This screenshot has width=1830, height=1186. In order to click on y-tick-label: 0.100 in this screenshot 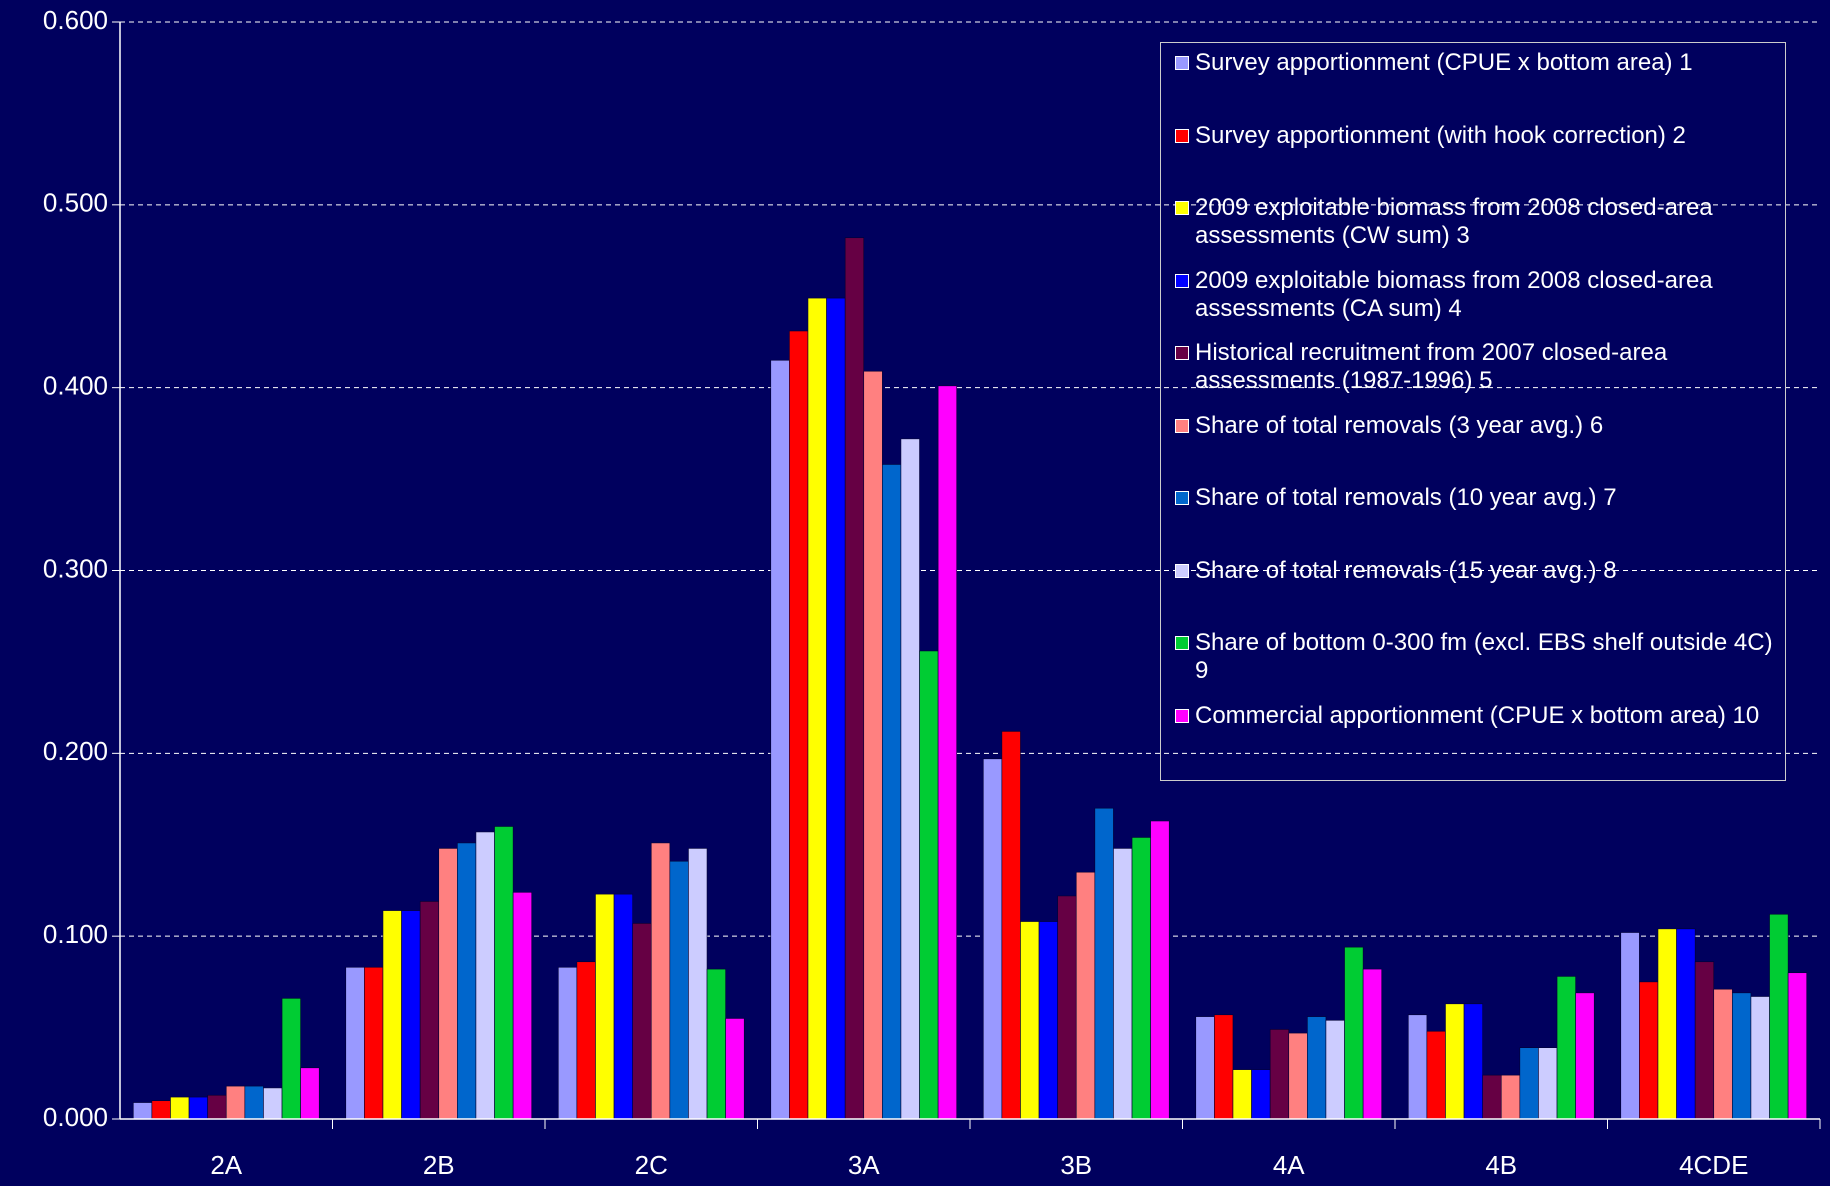, I will do `click(75, 934)`.